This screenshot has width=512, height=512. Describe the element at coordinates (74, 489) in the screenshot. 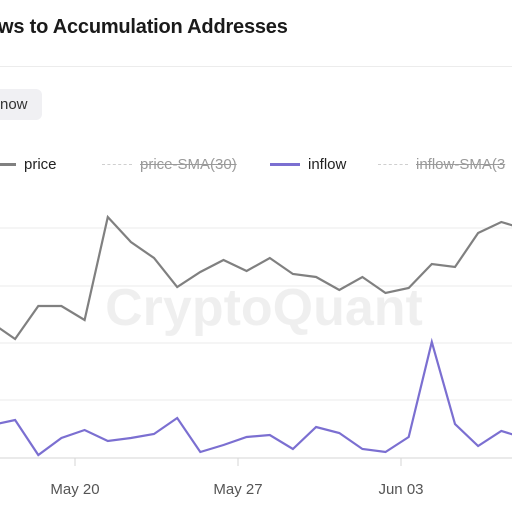

I see `x-tick-label: May 20` at that location.